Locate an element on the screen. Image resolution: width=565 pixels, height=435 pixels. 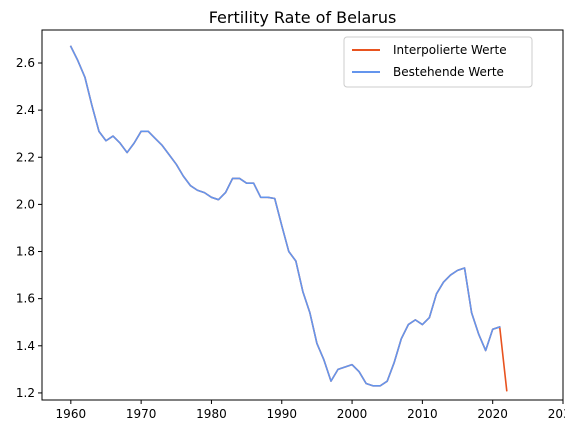
y-tick-label: 2.4 is located at coordinates (25, 110).